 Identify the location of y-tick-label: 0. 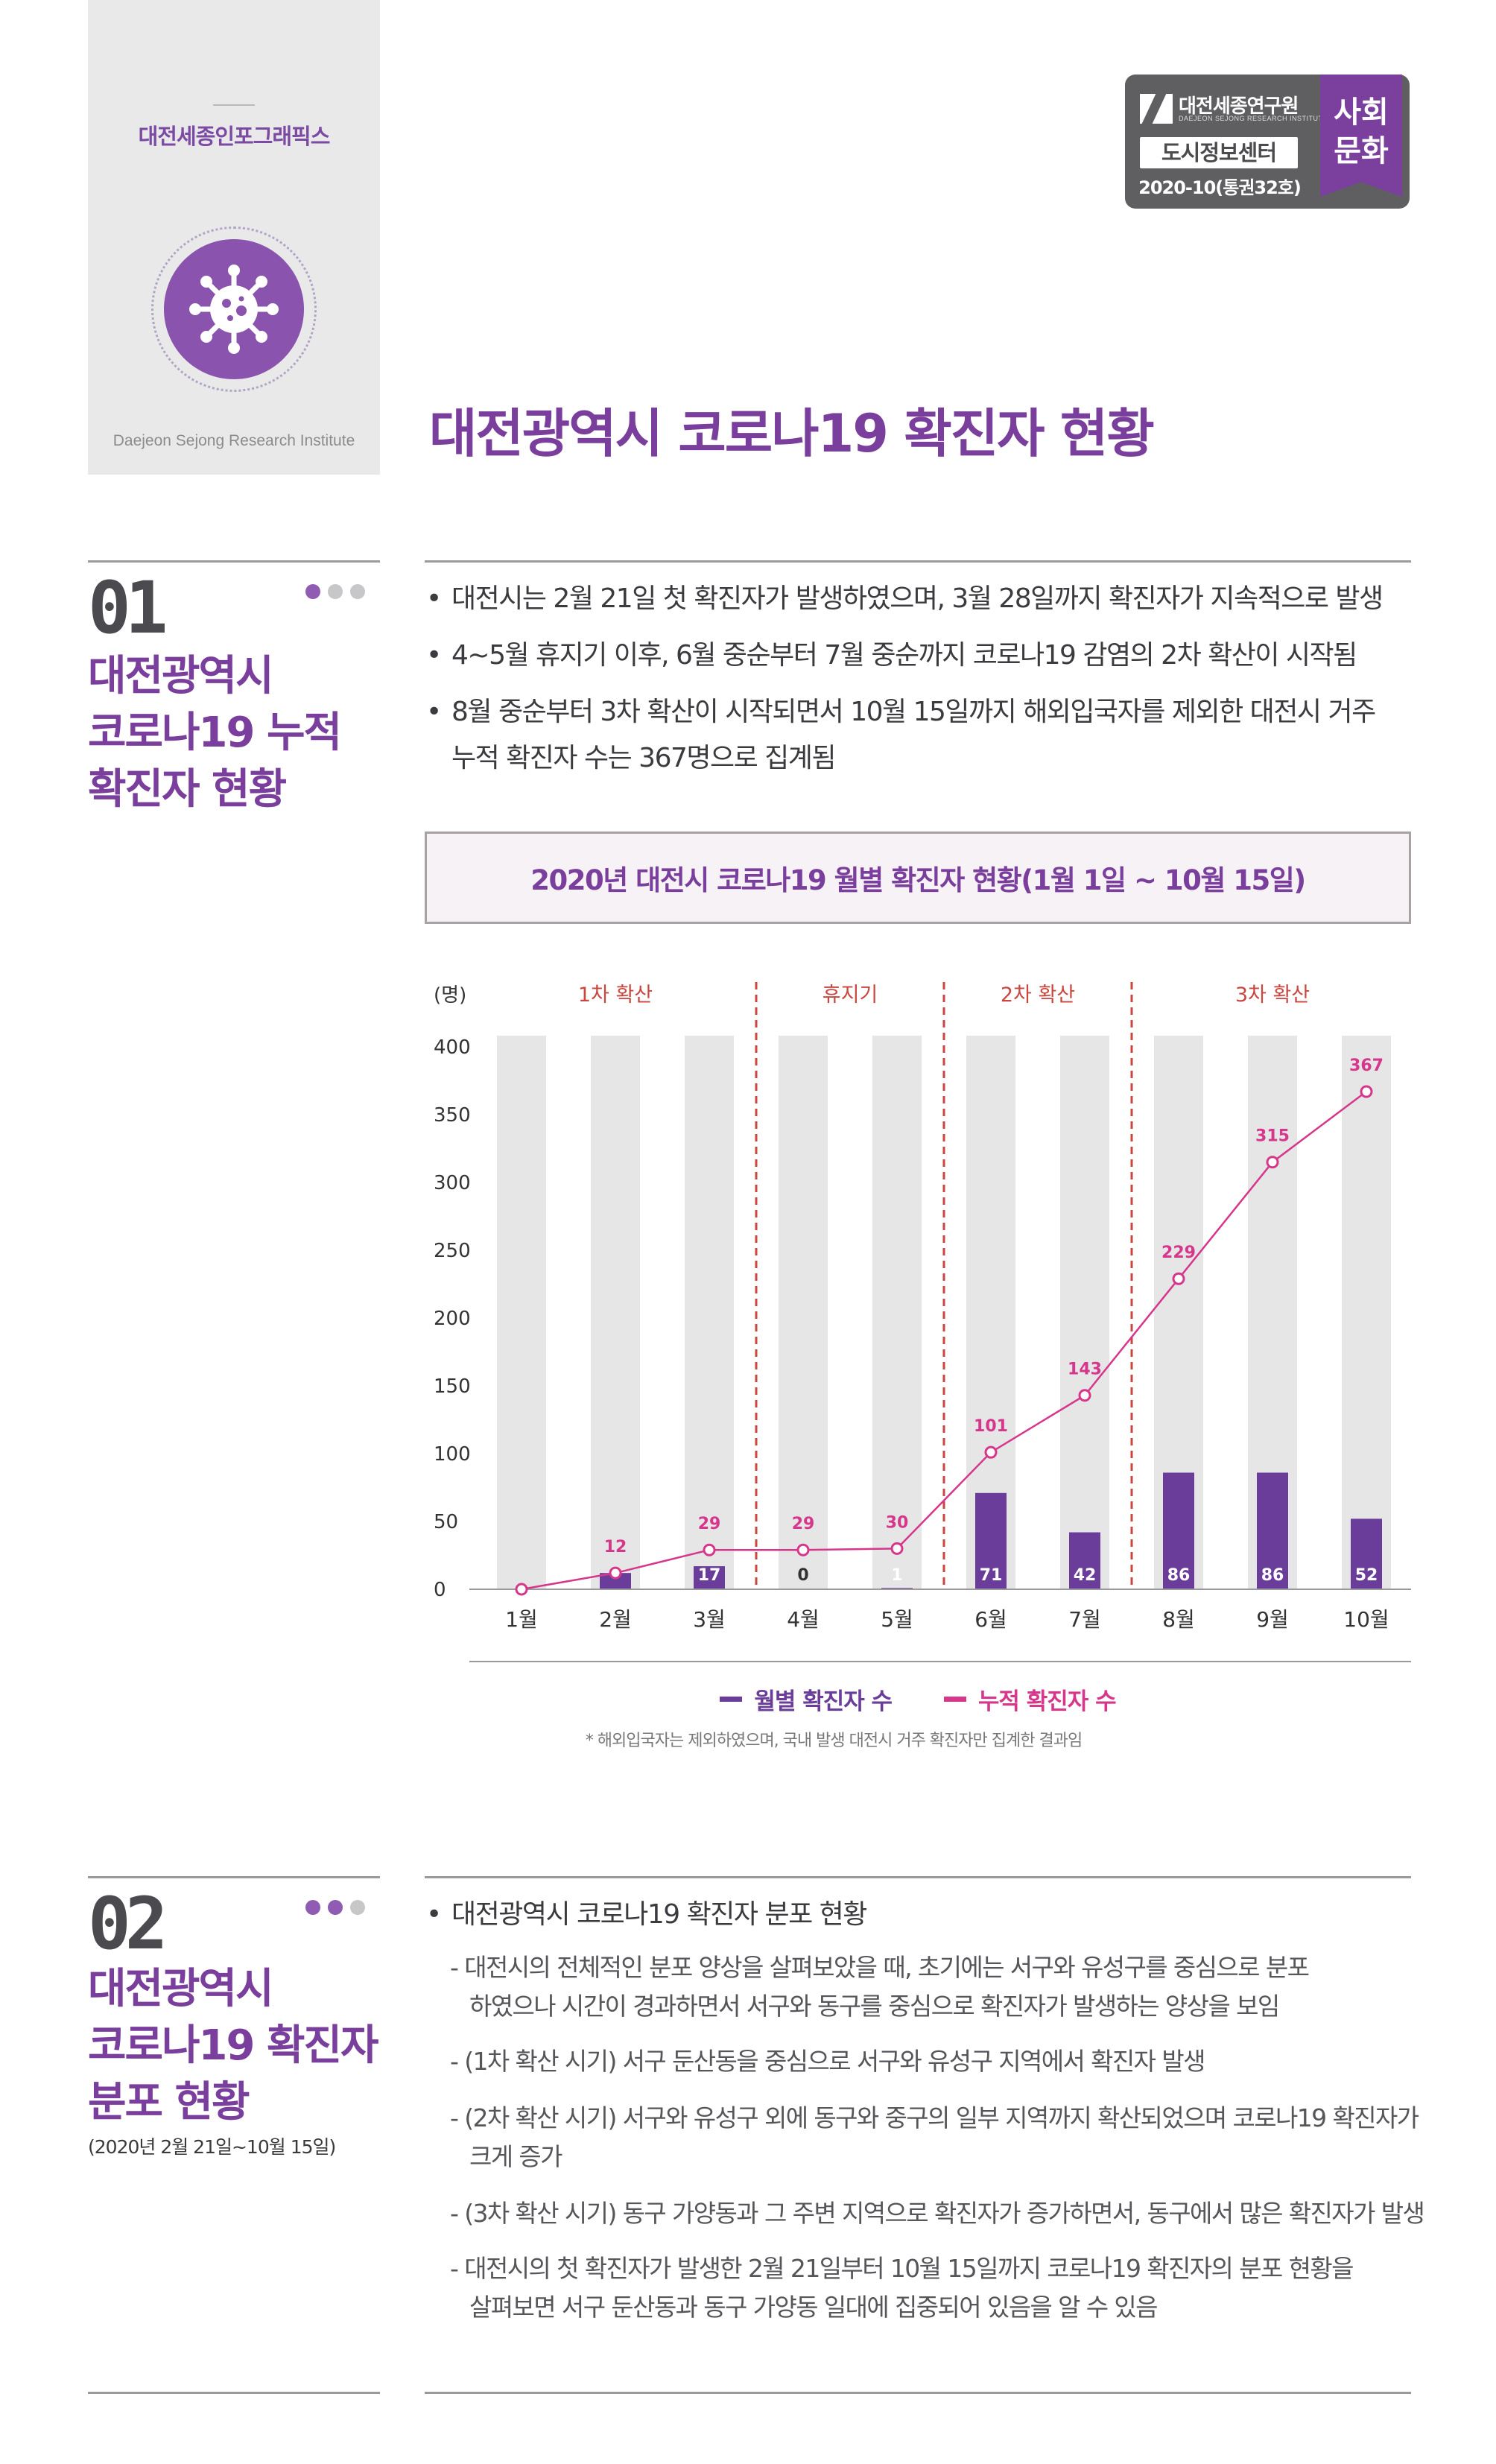
(440, 1590).